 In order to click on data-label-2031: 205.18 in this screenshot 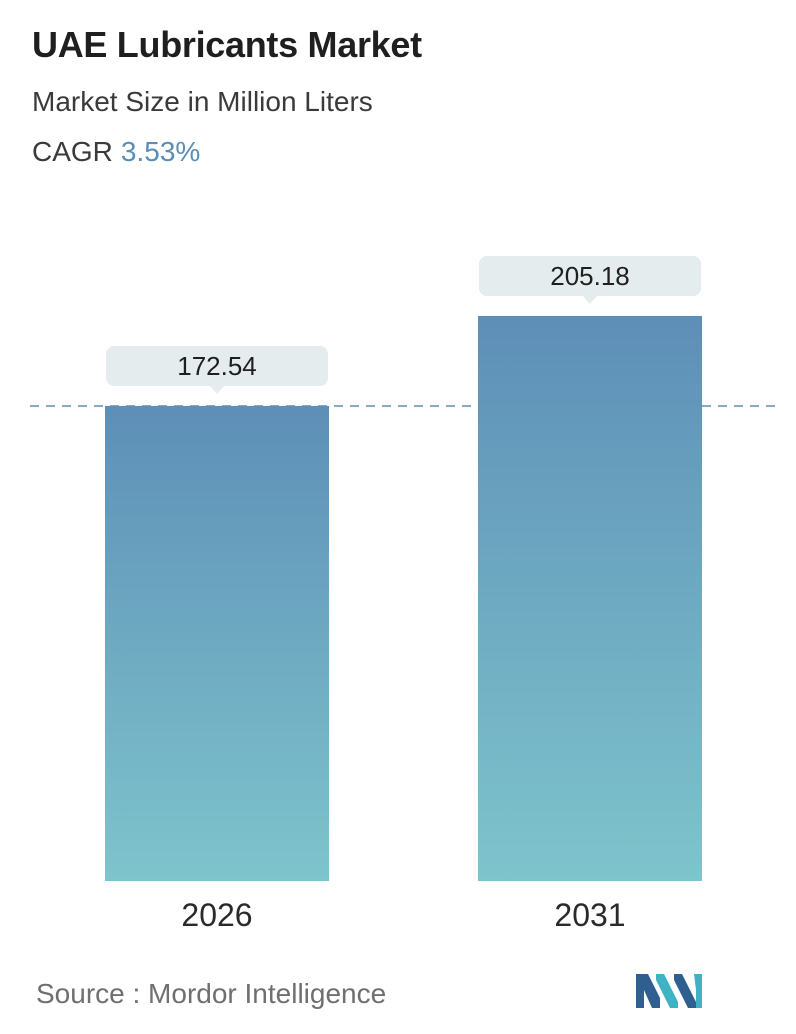, I will do `click(590, 276)`.